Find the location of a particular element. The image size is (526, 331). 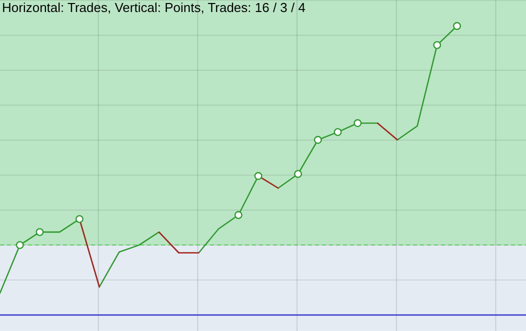

chart-title: Horizontal: Trades, Vertical: Points, Trades: 16 / 3 / 4 is located at coordinates (154, 7).